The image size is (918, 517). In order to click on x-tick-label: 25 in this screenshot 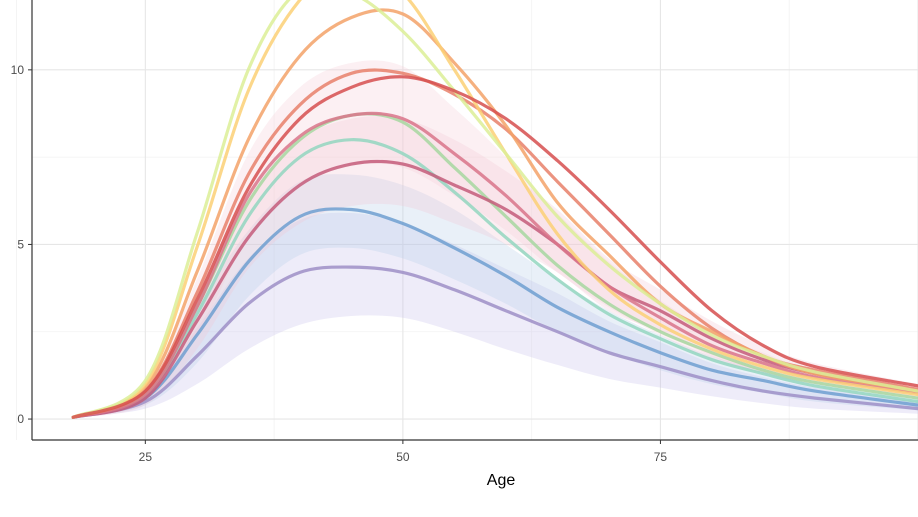, I will do `click(146, 457)`.